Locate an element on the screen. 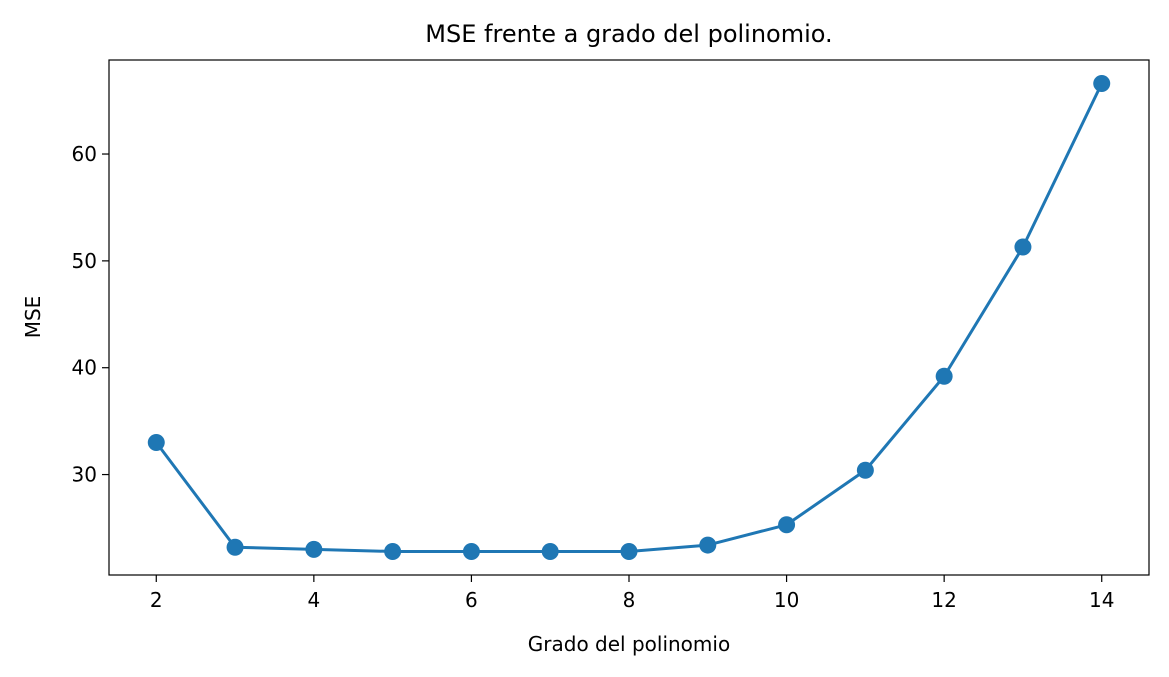 This screenshot has height=677, width=1169. x-tick-label: 12 is located at coordinates (943, 600).